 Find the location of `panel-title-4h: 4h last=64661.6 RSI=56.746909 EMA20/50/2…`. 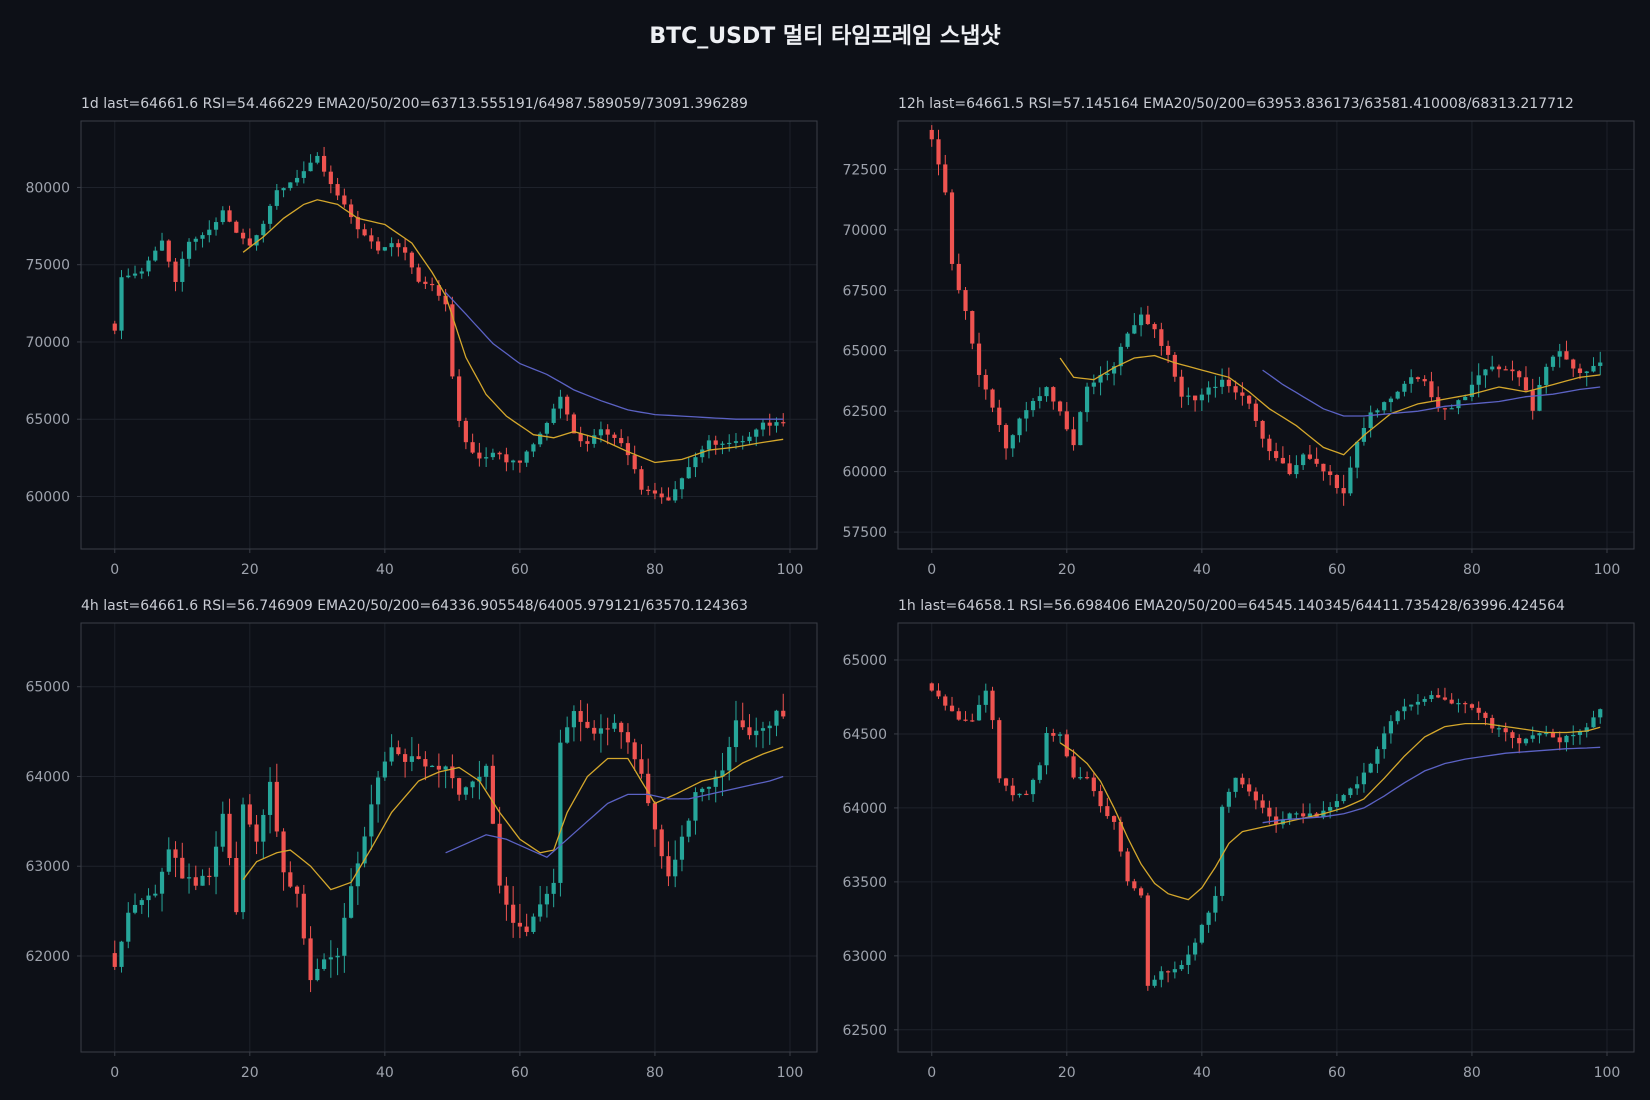

panel-title-4h: 4h last=64661.6 RSI=56.746909 EMA20/50/2… is located at coordinates (414, 606).